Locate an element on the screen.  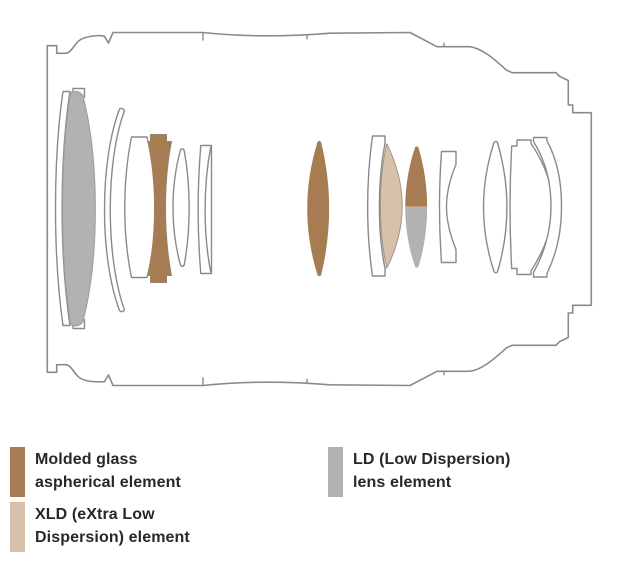
lens-element-thin-concave-rear is located at coordinates (447, 207).